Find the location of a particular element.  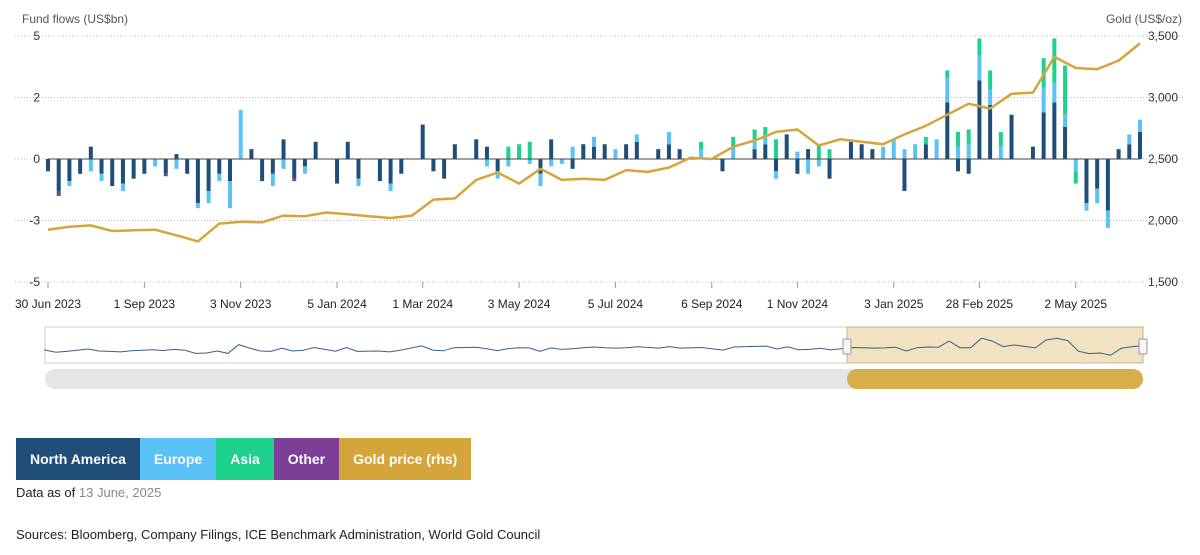

legend-other: Other is located at coordinates (306, 459).